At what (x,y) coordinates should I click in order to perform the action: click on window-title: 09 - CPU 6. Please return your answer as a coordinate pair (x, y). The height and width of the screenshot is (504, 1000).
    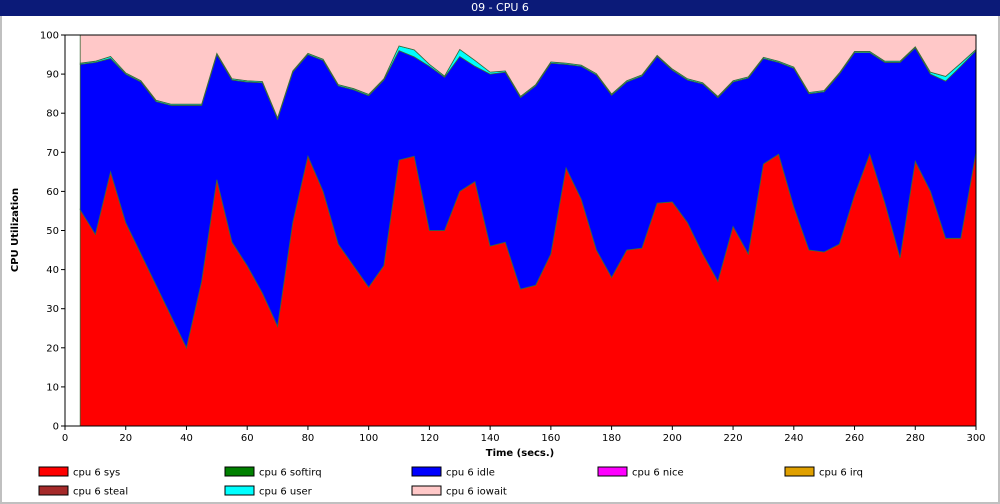
    Looking at the image, I should click on (500, 7).